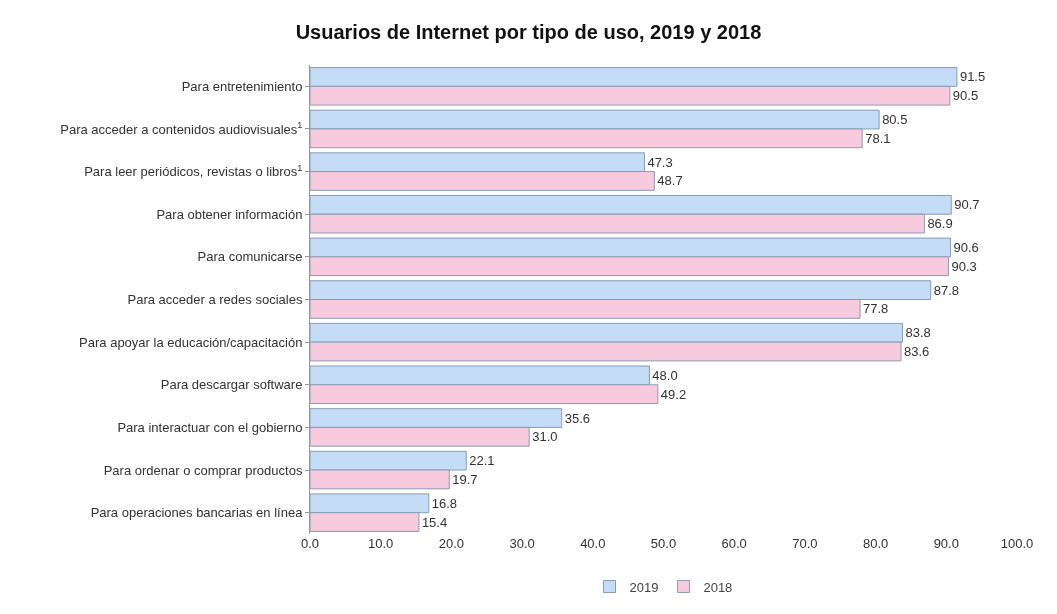 This screenshot has height=614, width=1057. Describe the element at coordinates (522, 543) in the screenshot. I see `x-tick-label: 30.0` at that location.